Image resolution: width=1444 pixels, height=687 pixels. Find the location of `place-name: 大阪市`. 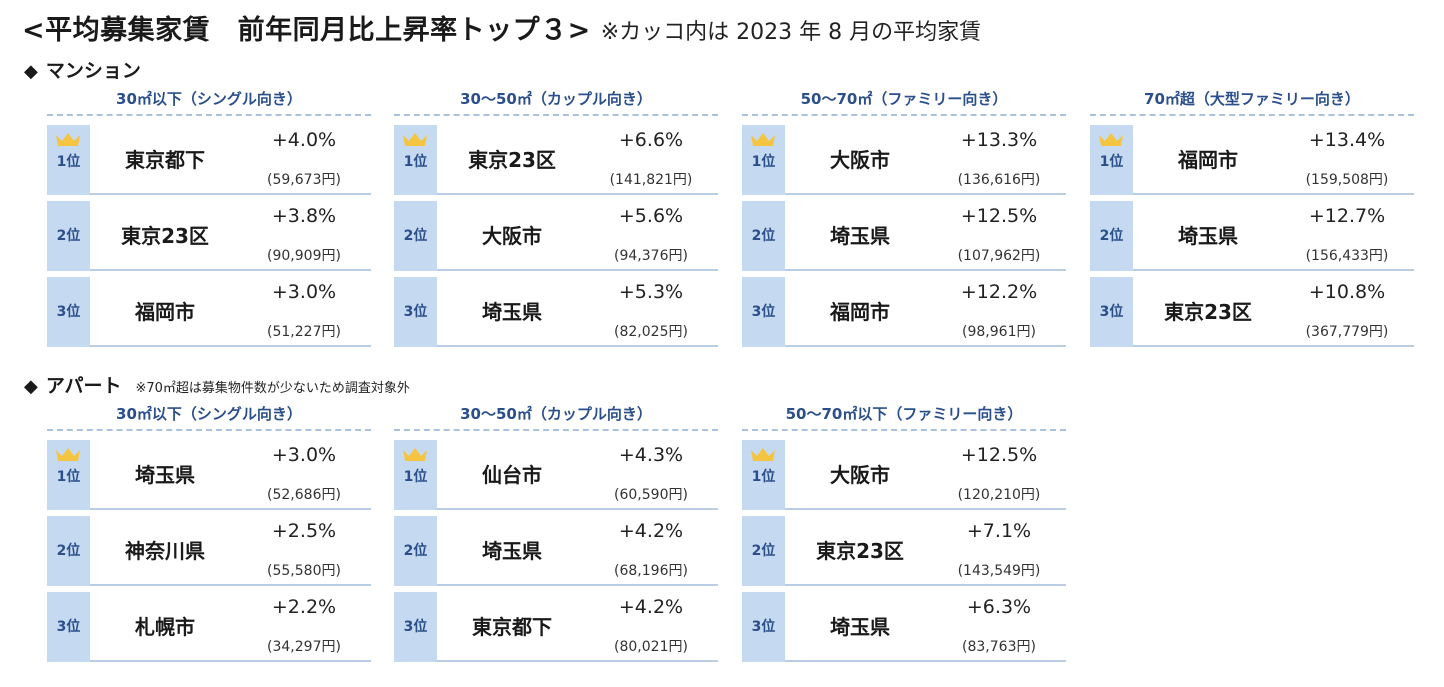

place-name: 大阪市 is located at coordinates (860, 160).